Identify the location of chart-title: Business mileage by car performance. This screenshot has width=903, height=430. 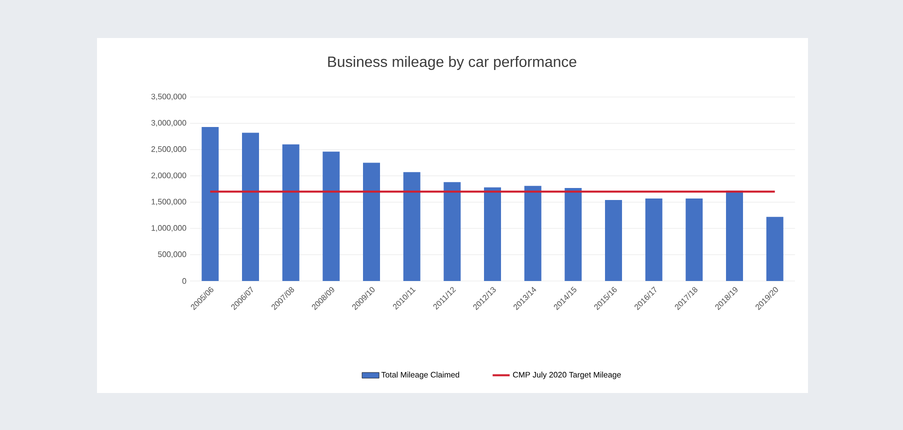
(452, 63).